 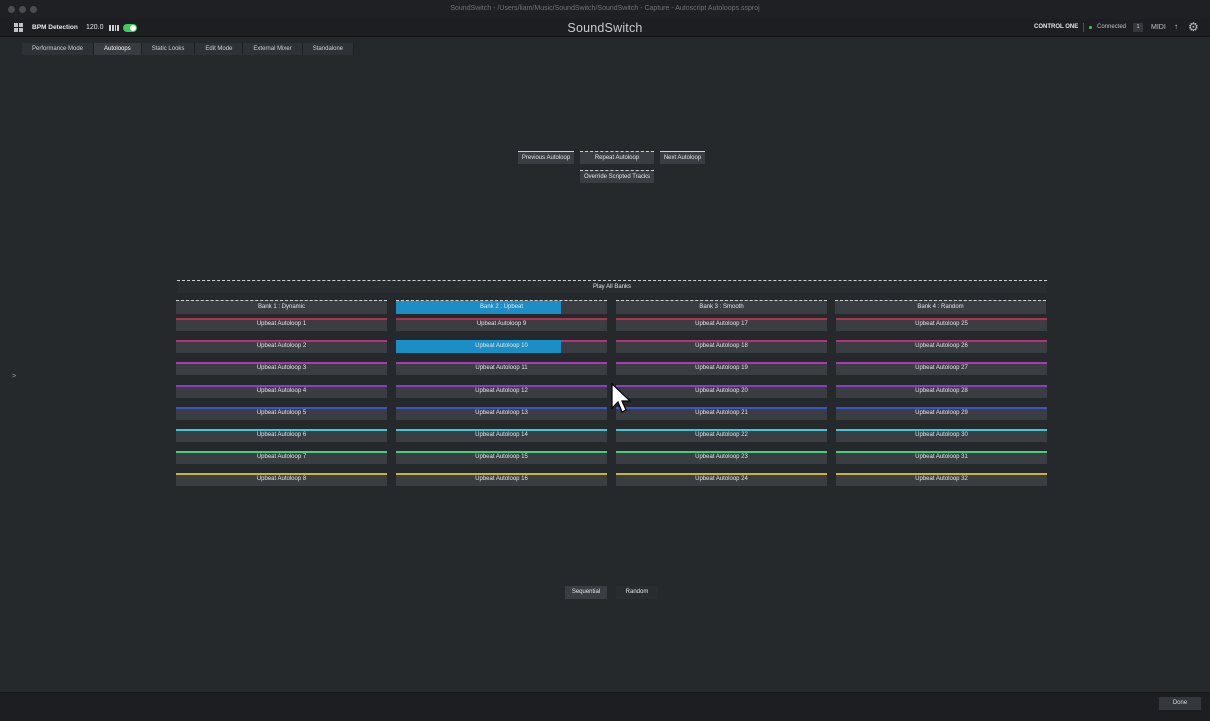 I want to click on autoloop-23-button: Upbeat Autoloop 23, so click(x=721, y=457).